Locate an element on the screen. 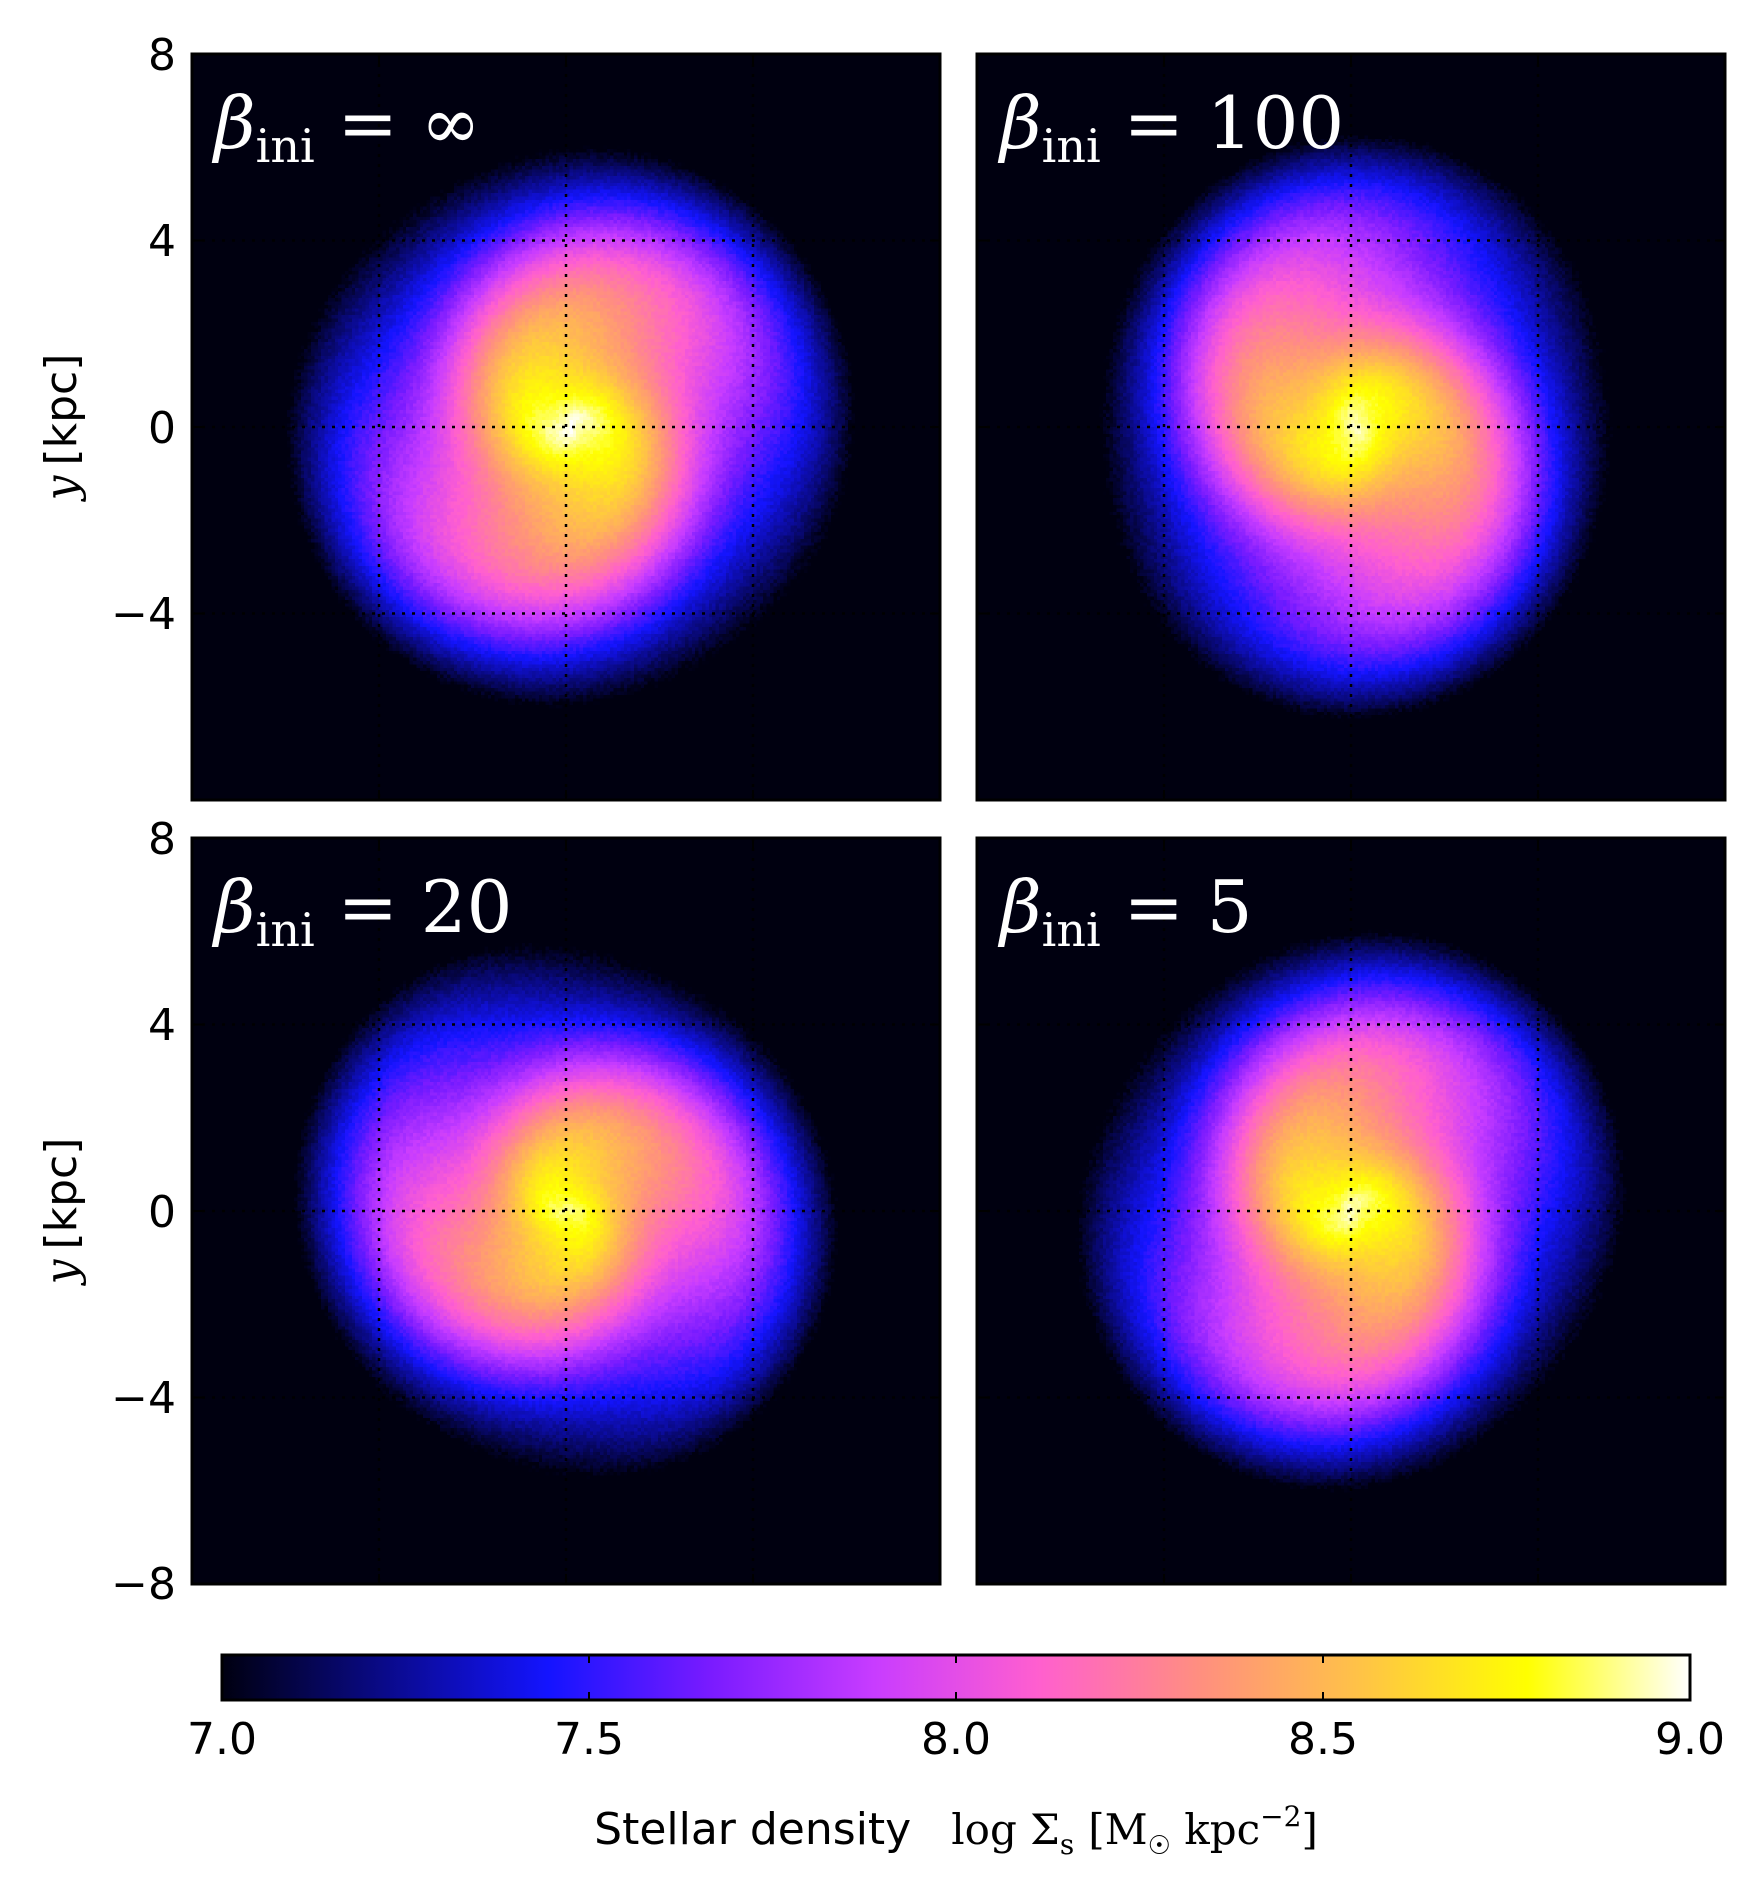 The height and width of the screenshot is (1894, 1763). y-tick-labels: 8 4 0 −4 −8 is located at coordinates (143, 1212).